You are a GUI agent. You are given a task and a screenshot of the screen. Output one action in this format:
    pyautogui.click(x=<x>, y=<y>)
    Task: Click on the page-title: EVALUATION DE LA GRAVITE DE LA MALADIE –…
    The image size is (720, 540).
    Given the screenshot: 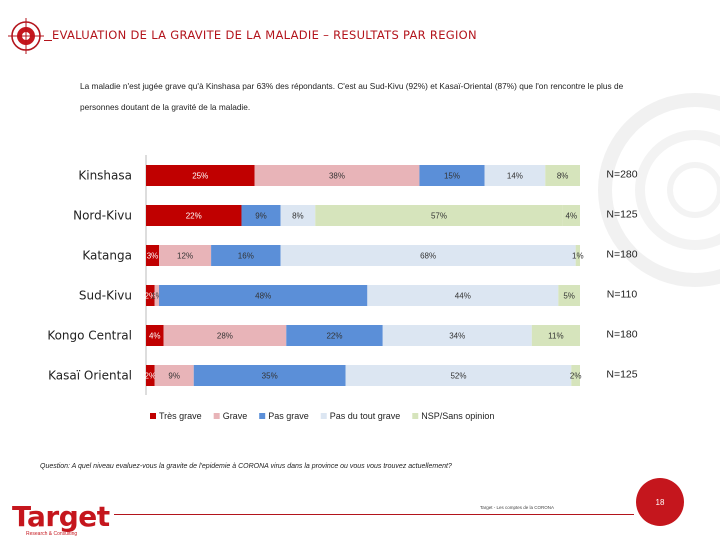 What is the action you would take?
    pyautogui.click(x=264, y=35)
    